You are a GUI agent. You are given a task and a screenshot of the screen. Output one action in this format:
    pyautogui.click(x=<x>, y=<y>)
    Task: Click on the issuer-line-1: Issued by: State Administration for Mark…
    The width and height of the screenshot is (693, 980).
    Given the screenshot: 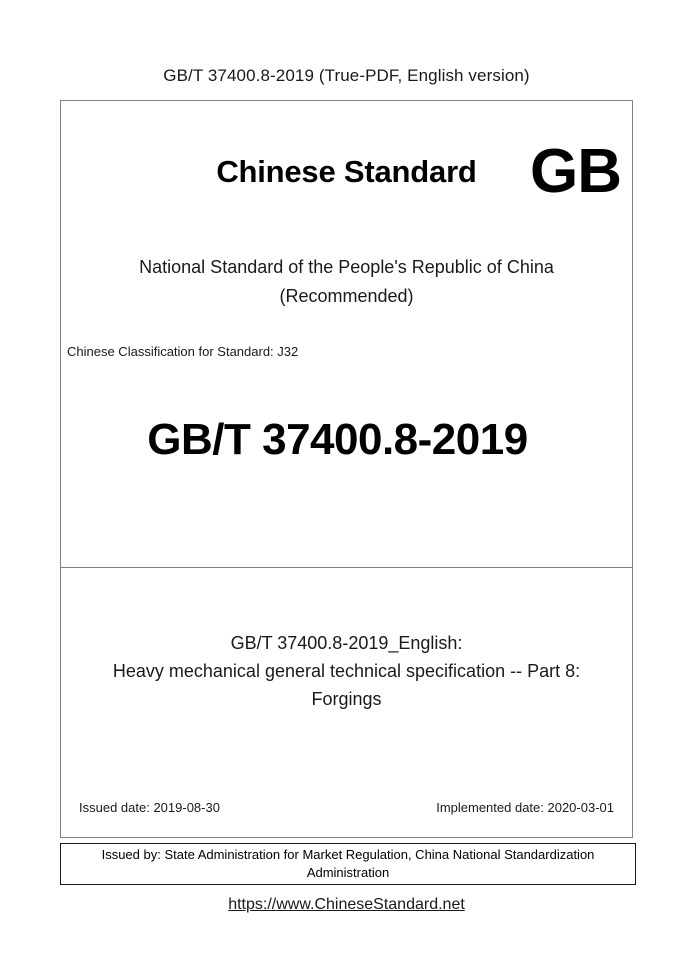 What is the action you would take?
    pyautogui.click(x=348, y=854)
    